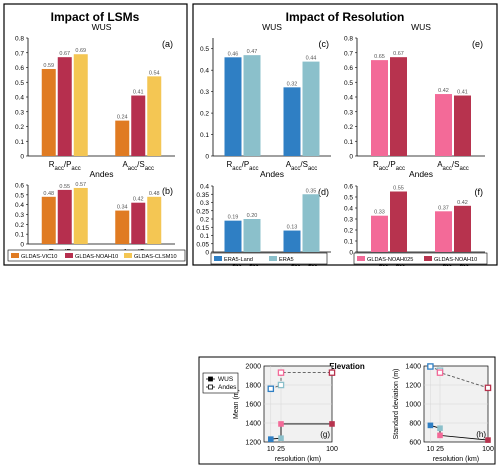  What do you see at coordinates (479, 192) in the screenshot?
I see `panel-label: (f)` at bounding box center [479, 192].